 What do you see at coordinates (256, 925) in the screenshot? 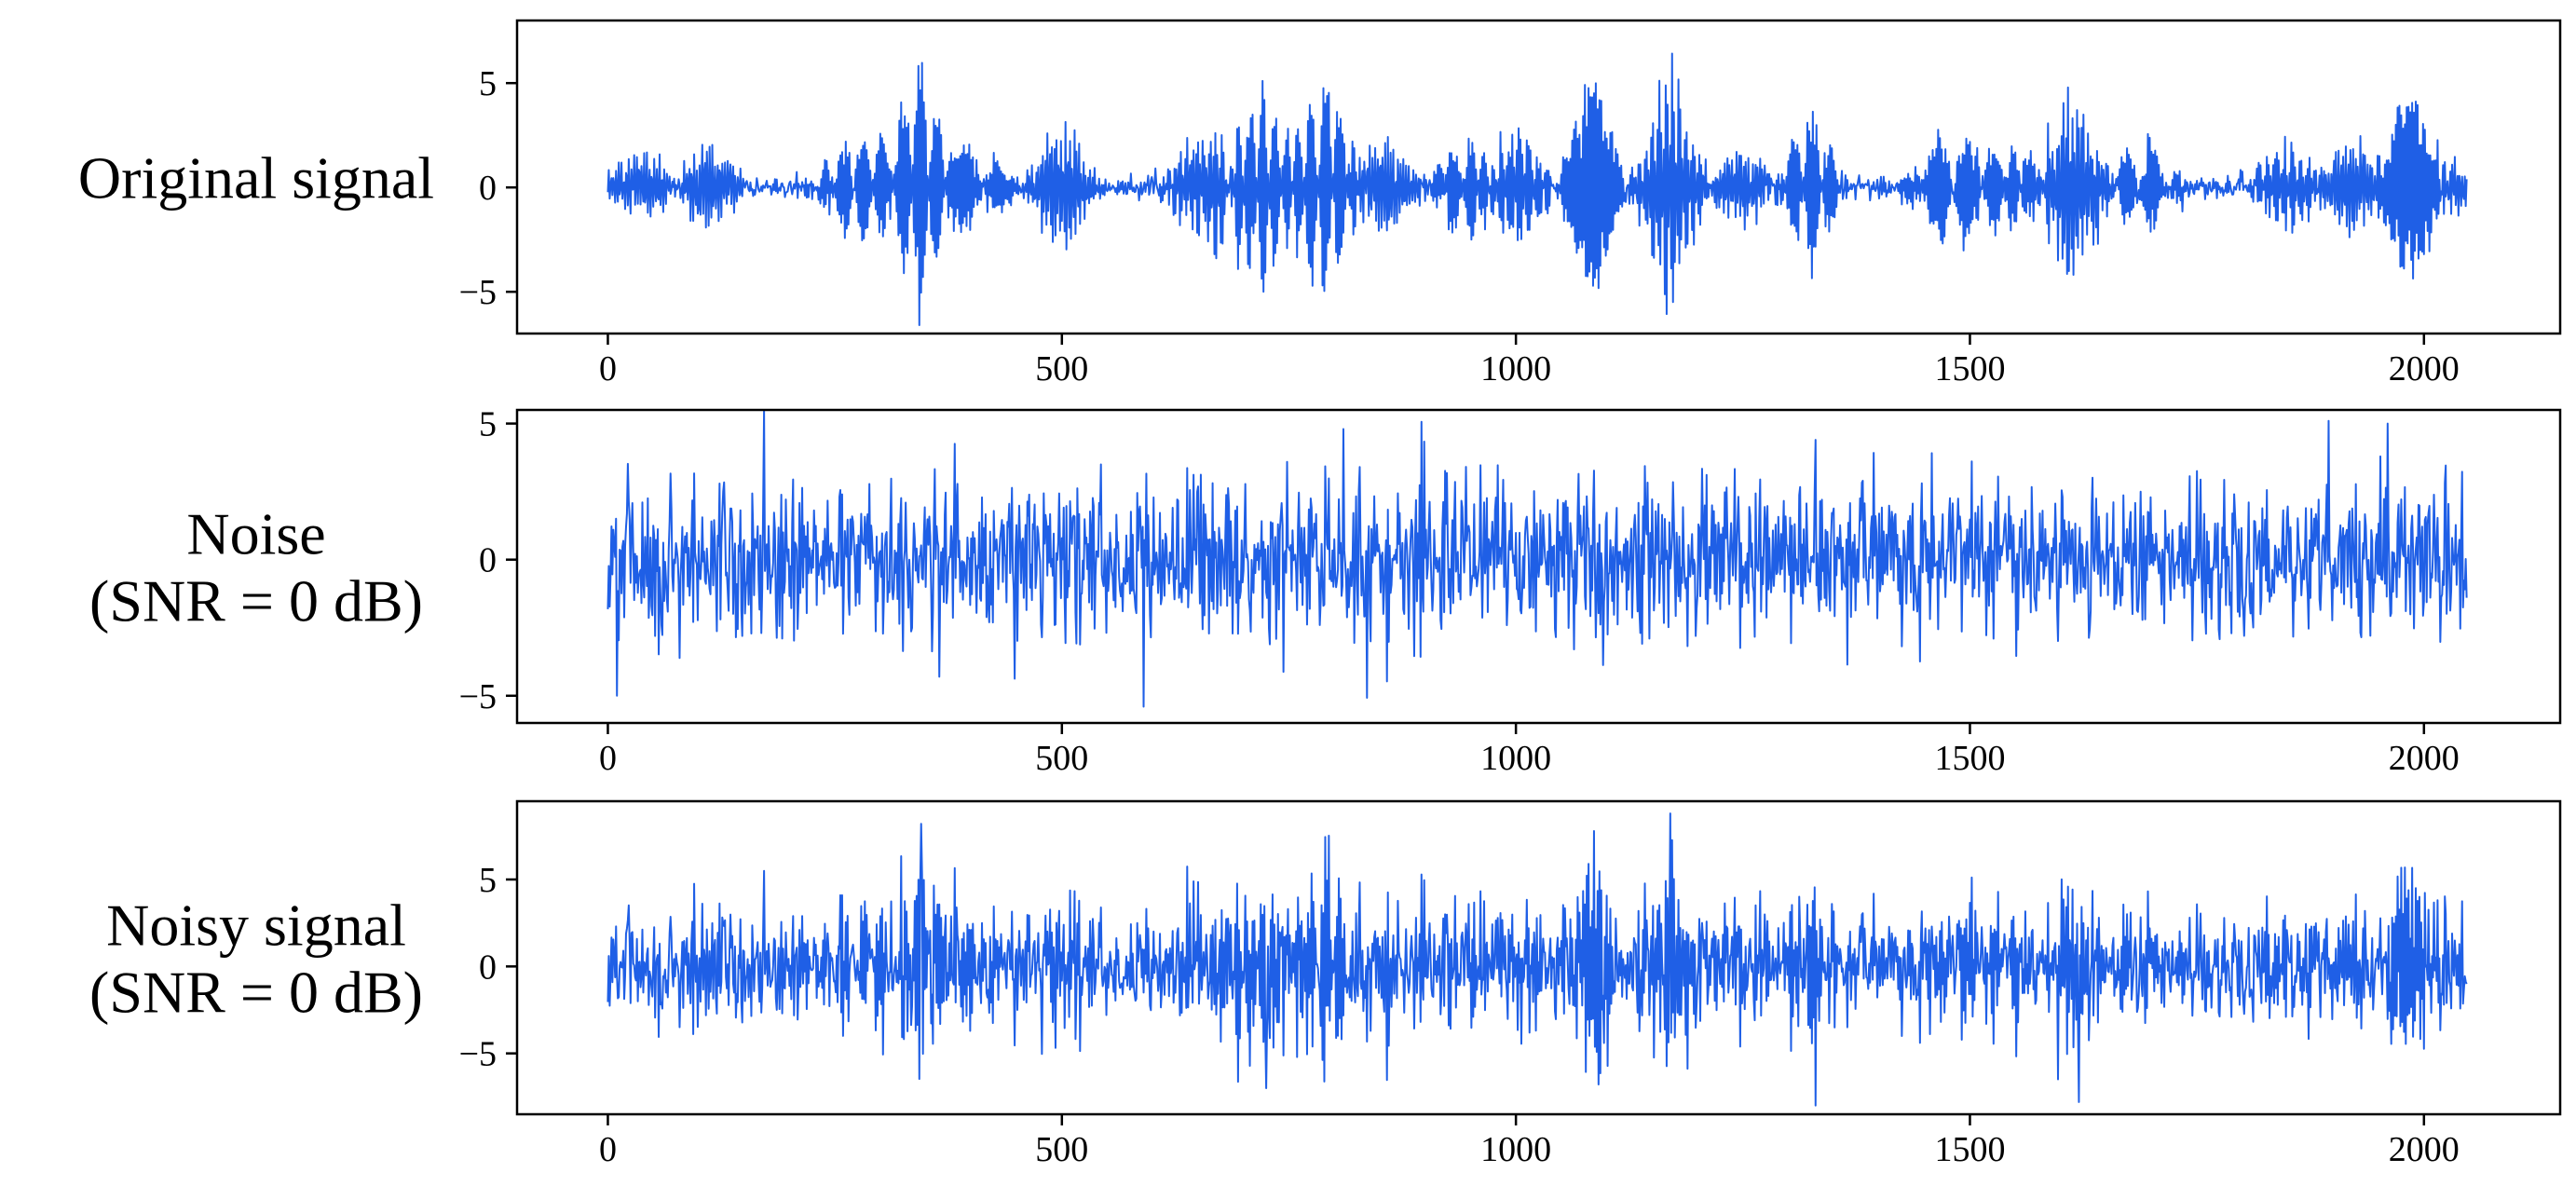
I see `row-label: Noisy signal` at bounding box center [256, 925].